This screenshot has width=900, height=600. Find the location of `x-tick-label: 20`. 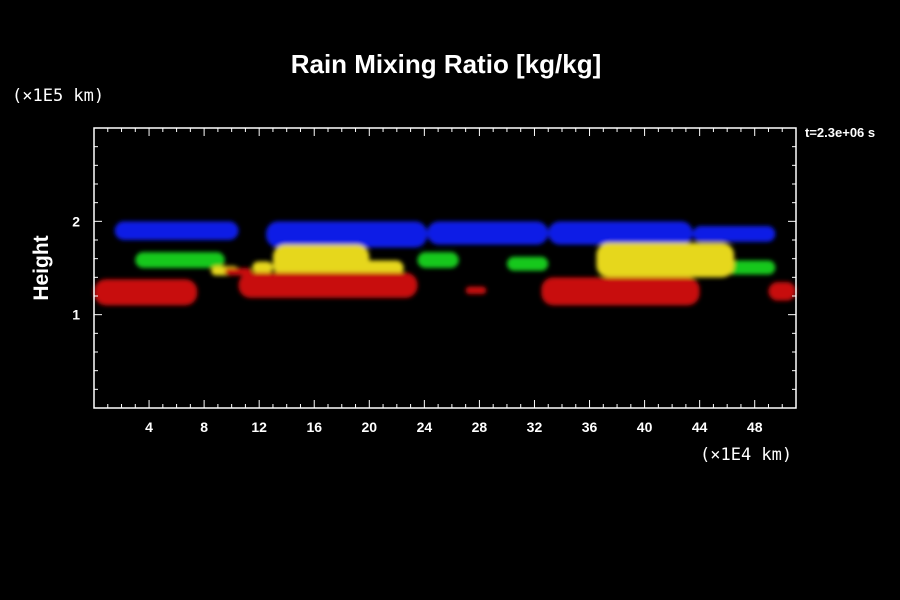

x-tick-label: 20 is located at coordinates (370, 427).